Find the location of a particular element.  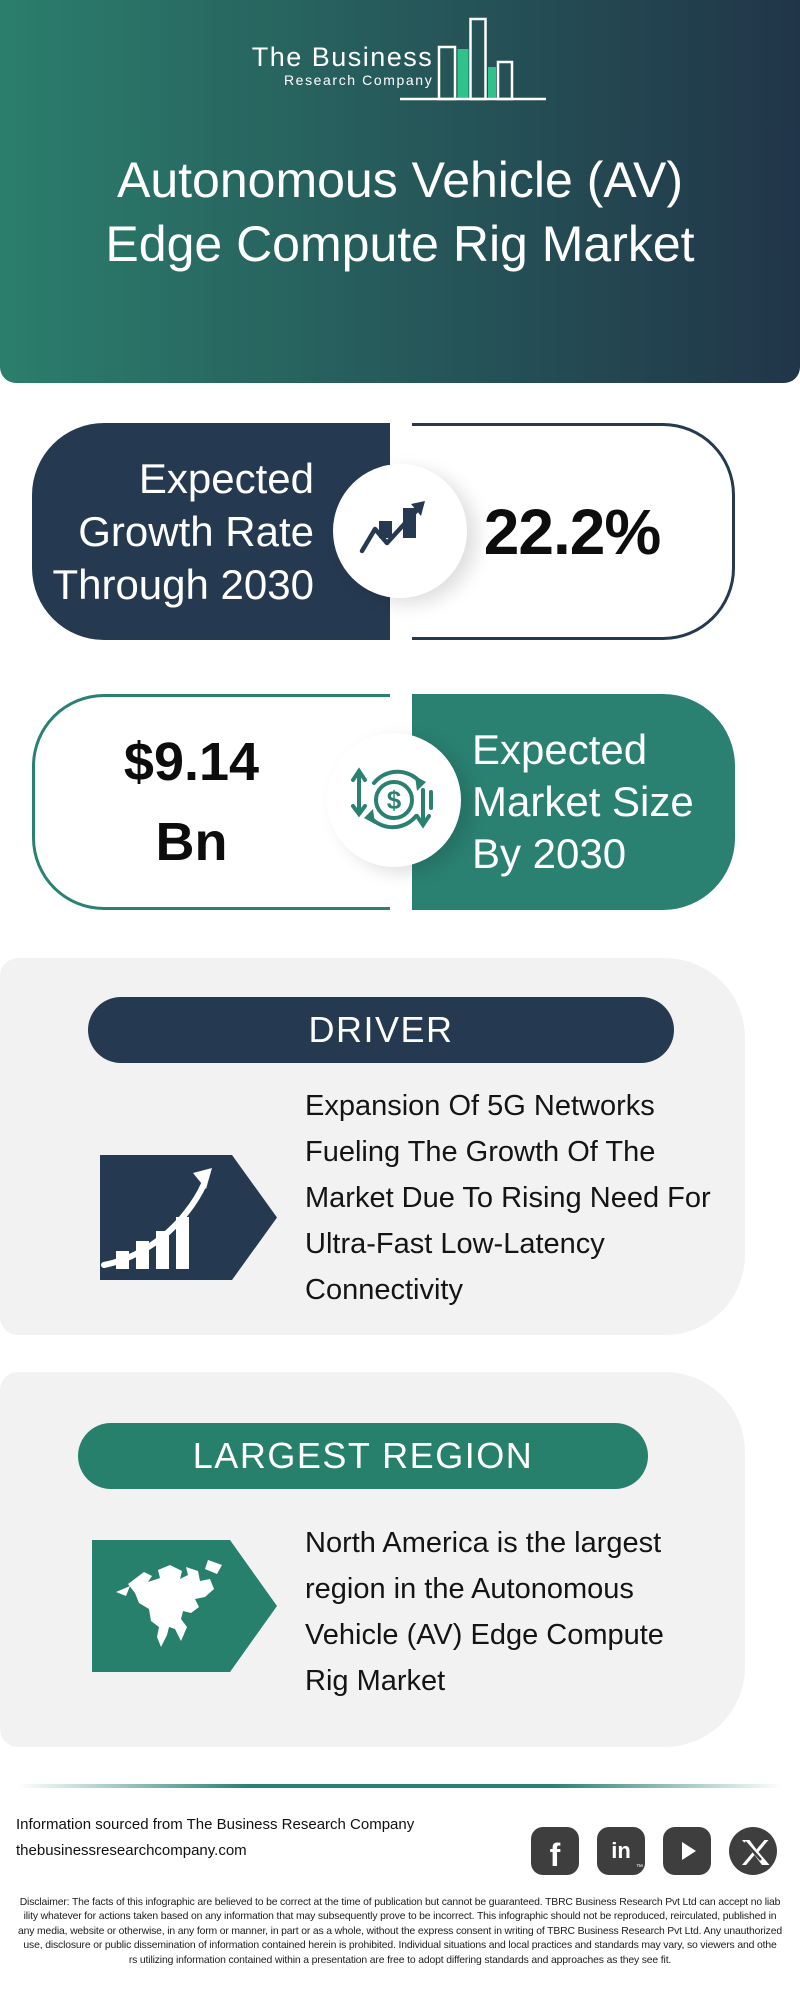

social-links: f in ™ is located at coordinates (654, 1851).